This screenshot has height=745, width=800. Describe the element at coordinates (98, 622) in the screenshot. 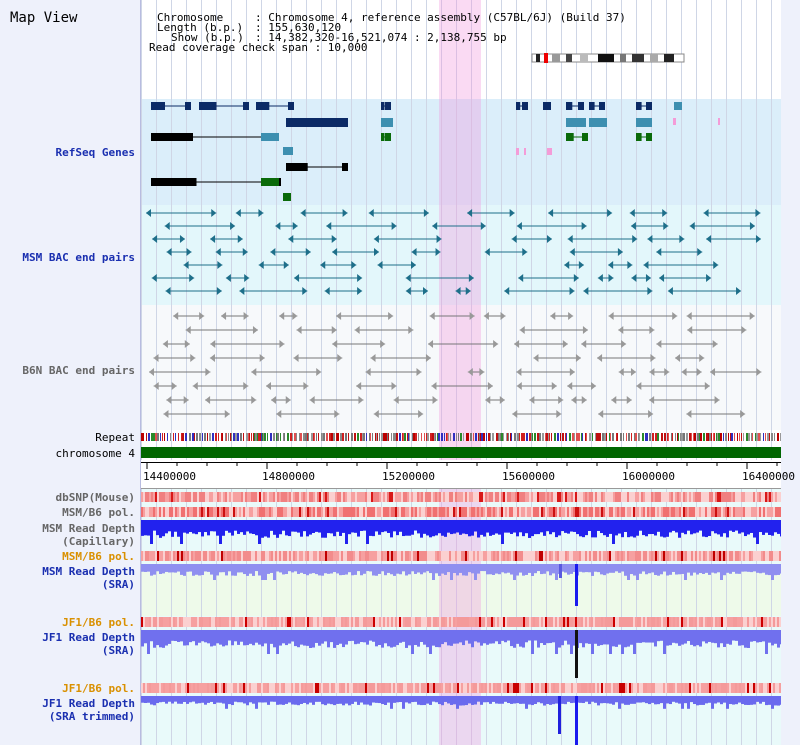

I see `track-label-jf1-b6-pol-1: JF1/B6 pol.` at that location.